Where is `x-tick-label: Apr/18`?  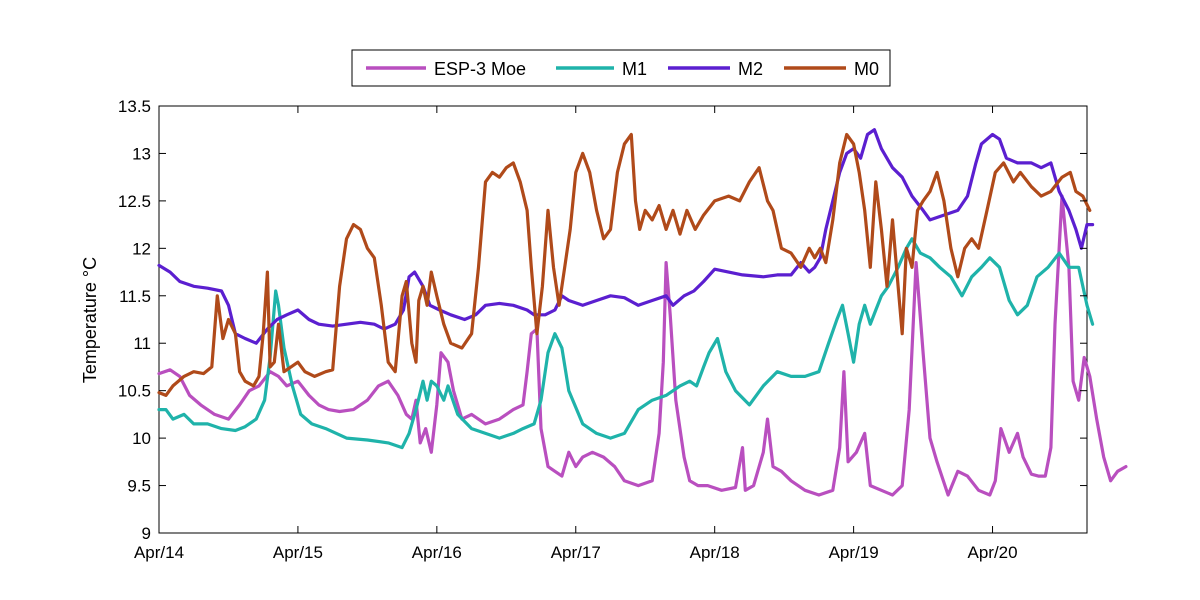
x-tick-label: Apr/18 is located at coordinates (715, 552).